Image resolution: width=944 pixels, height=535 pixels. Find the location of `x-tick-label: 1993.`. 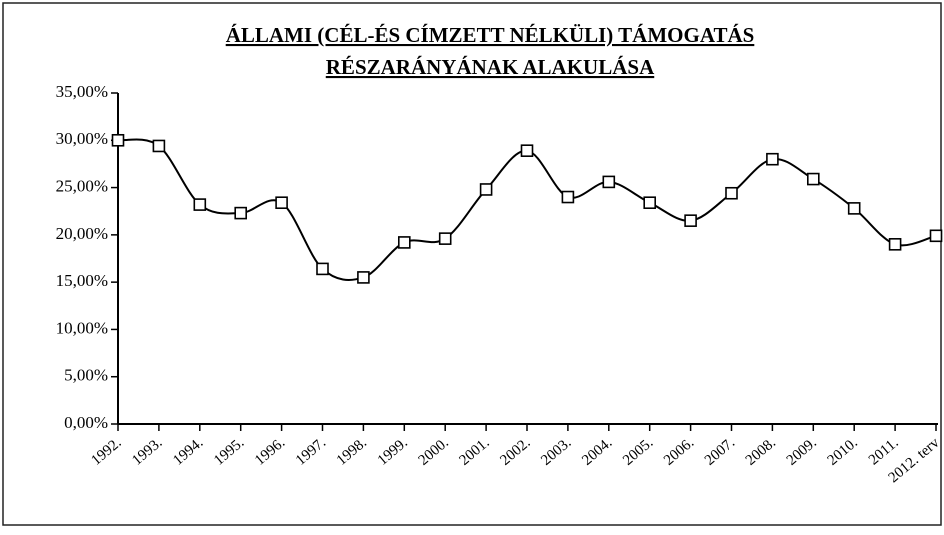

x-tick-label: 1993. is located at coordinates (147, 452).